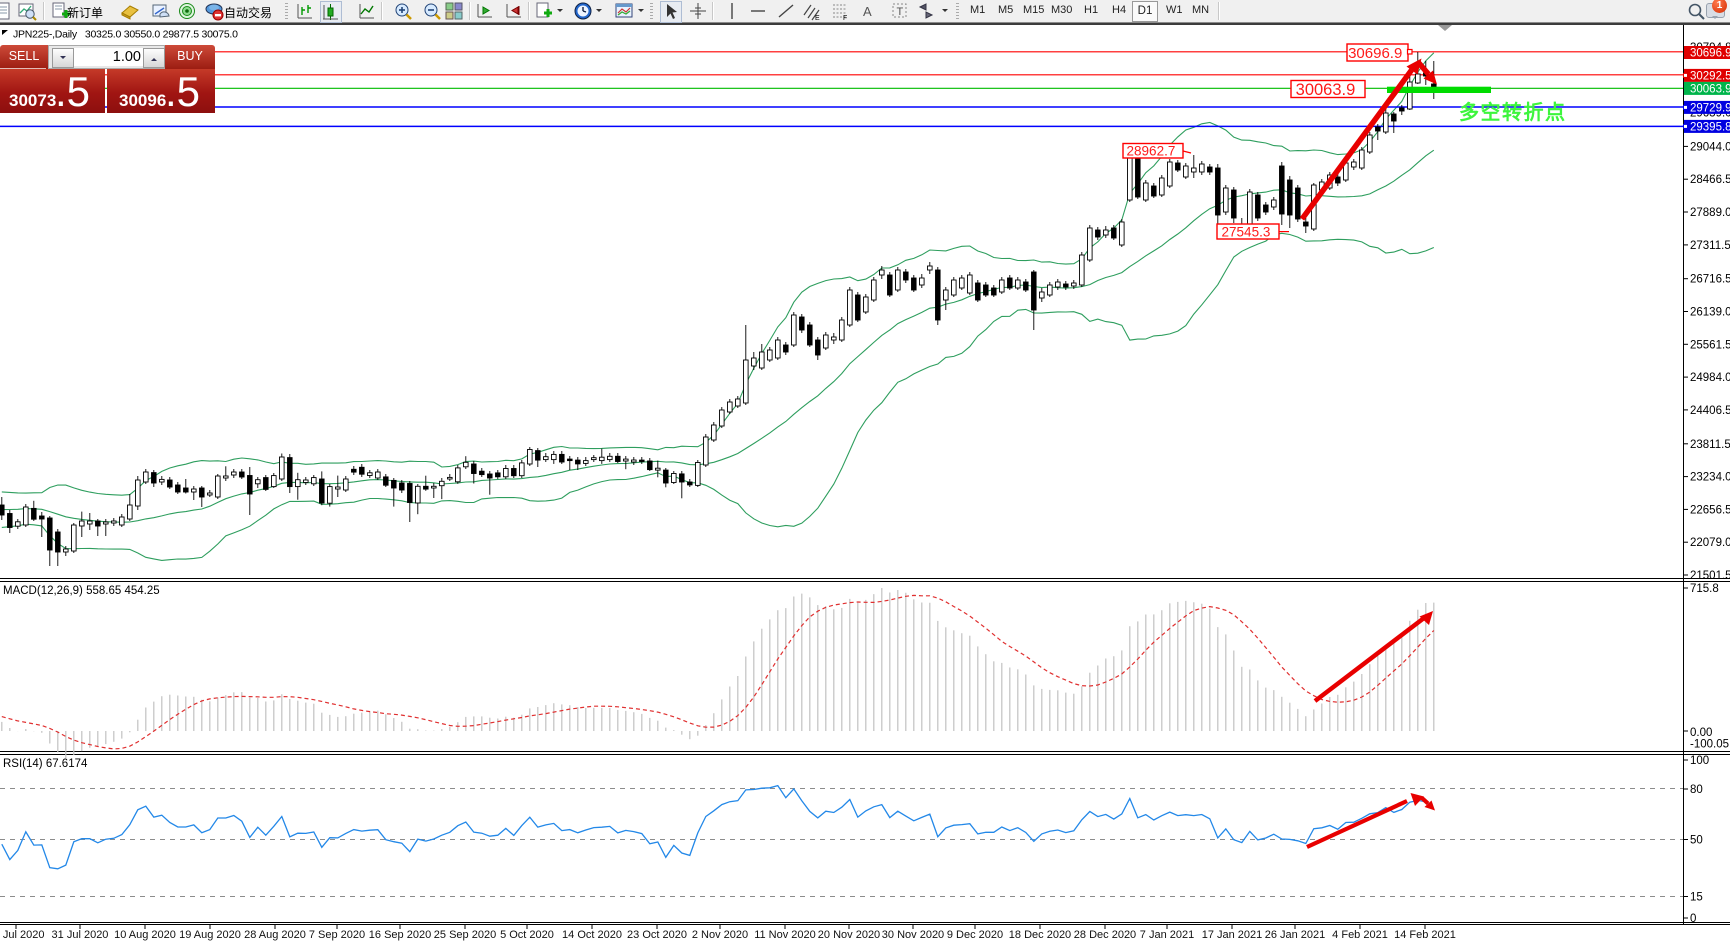 This screenshot has height=942, width=1730. I want to click on svg-text: -100.05, so click(1709, 745).